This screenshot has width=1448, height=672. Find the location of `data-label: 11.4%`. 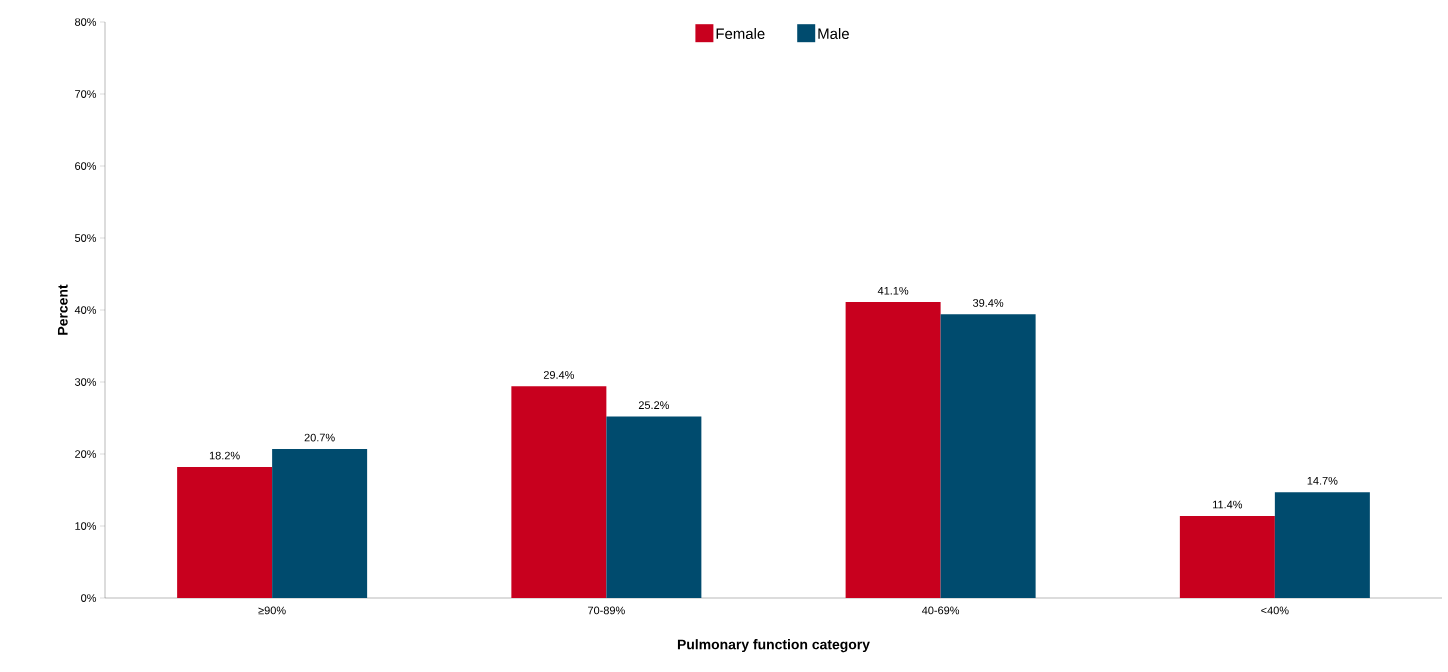

data-label: 11.4% is located at coordinates (1228, 504).